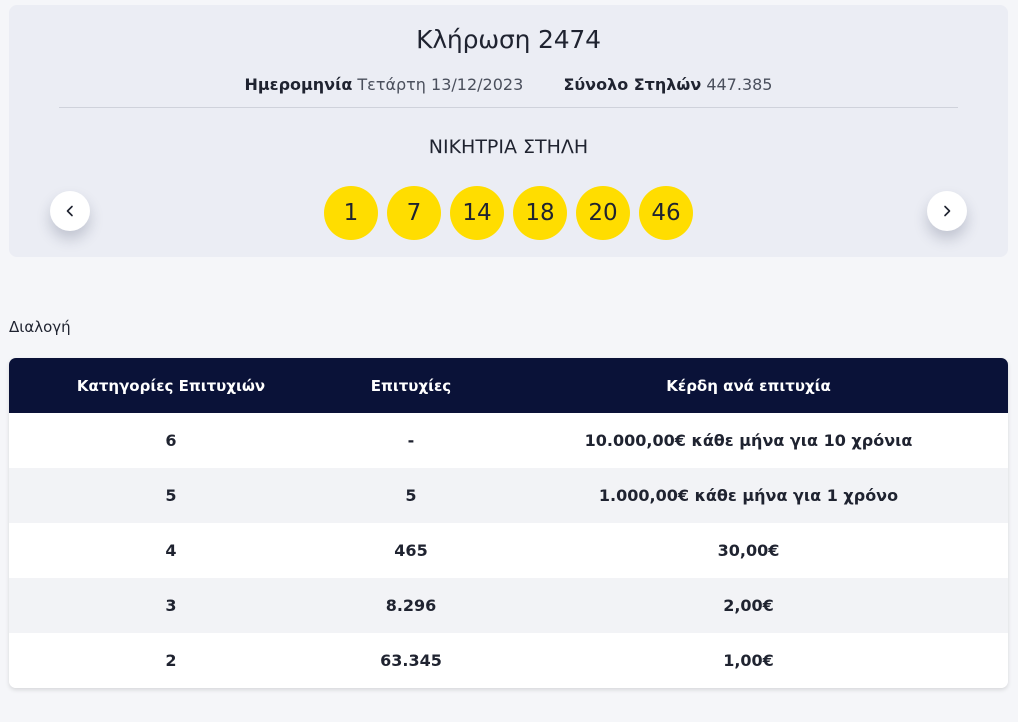 The height and width of the screenshot is (722, 1018). What do you see at coordinates (411, 440) in the screenshot?
I see `winners-cell: -` at bounding box center [411, 440].